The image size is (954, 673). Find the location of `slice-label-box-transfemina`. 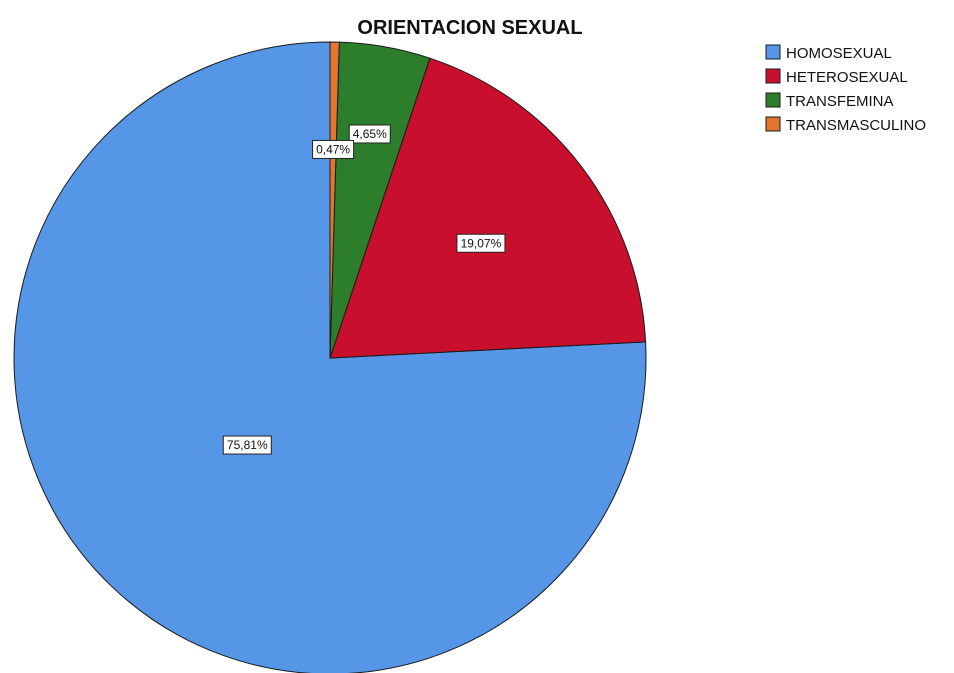

slice-label-box-transfemina is located at coordinates (369, 134).